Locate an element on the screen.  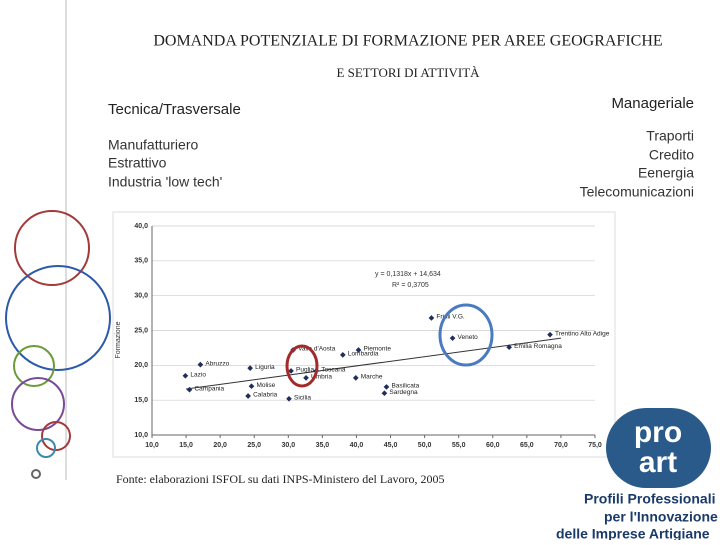
item: Estrattivo is located at coordinates (137, 163).